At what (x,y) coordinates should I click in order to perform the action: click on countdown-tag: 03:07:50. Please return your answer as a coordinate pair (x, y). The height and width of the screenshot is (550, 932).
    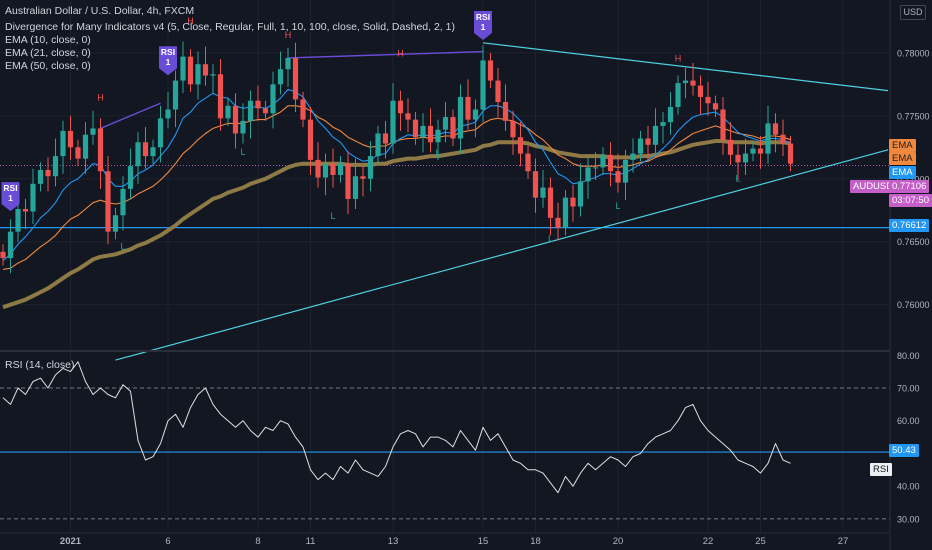
    Looking at the image, I should click on (910, 200).